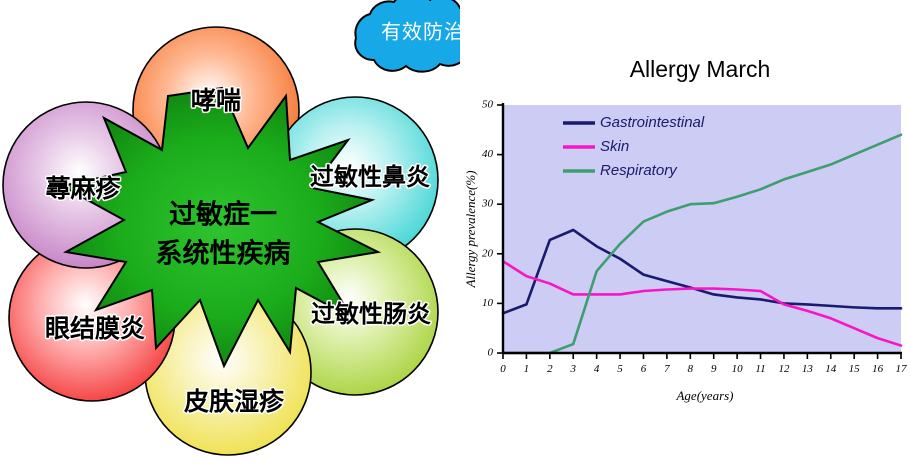  Describe the element at coordinates (216, 100) in the screenshot. I see `petal-label-asthma: 哮喘` at that location.